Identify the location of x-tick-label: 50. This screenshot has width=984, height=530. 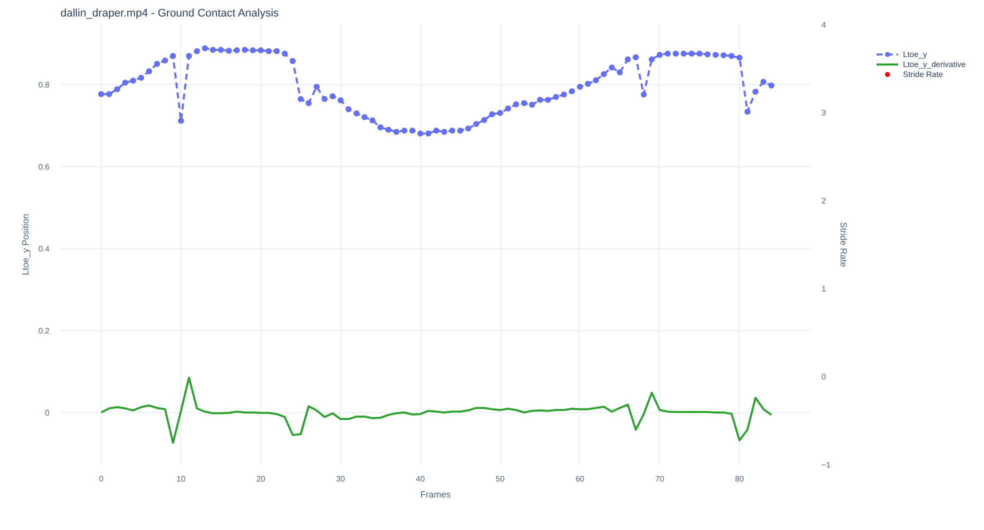
(501, 479).